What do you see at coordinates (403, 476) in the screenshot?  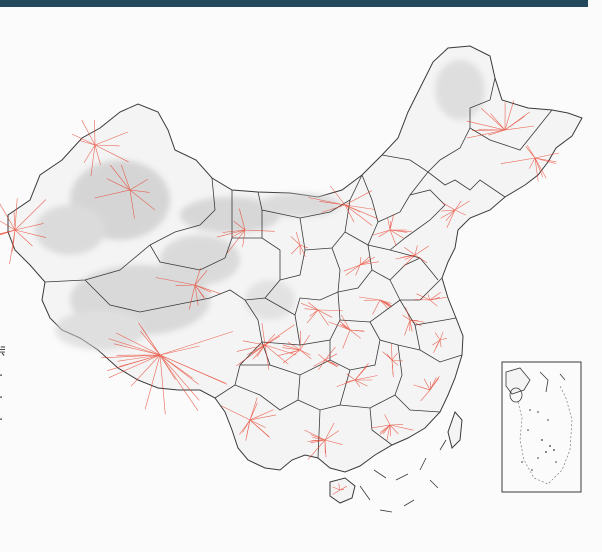 I see `sea-boundary-dashes` at bounding box center [403, 476].